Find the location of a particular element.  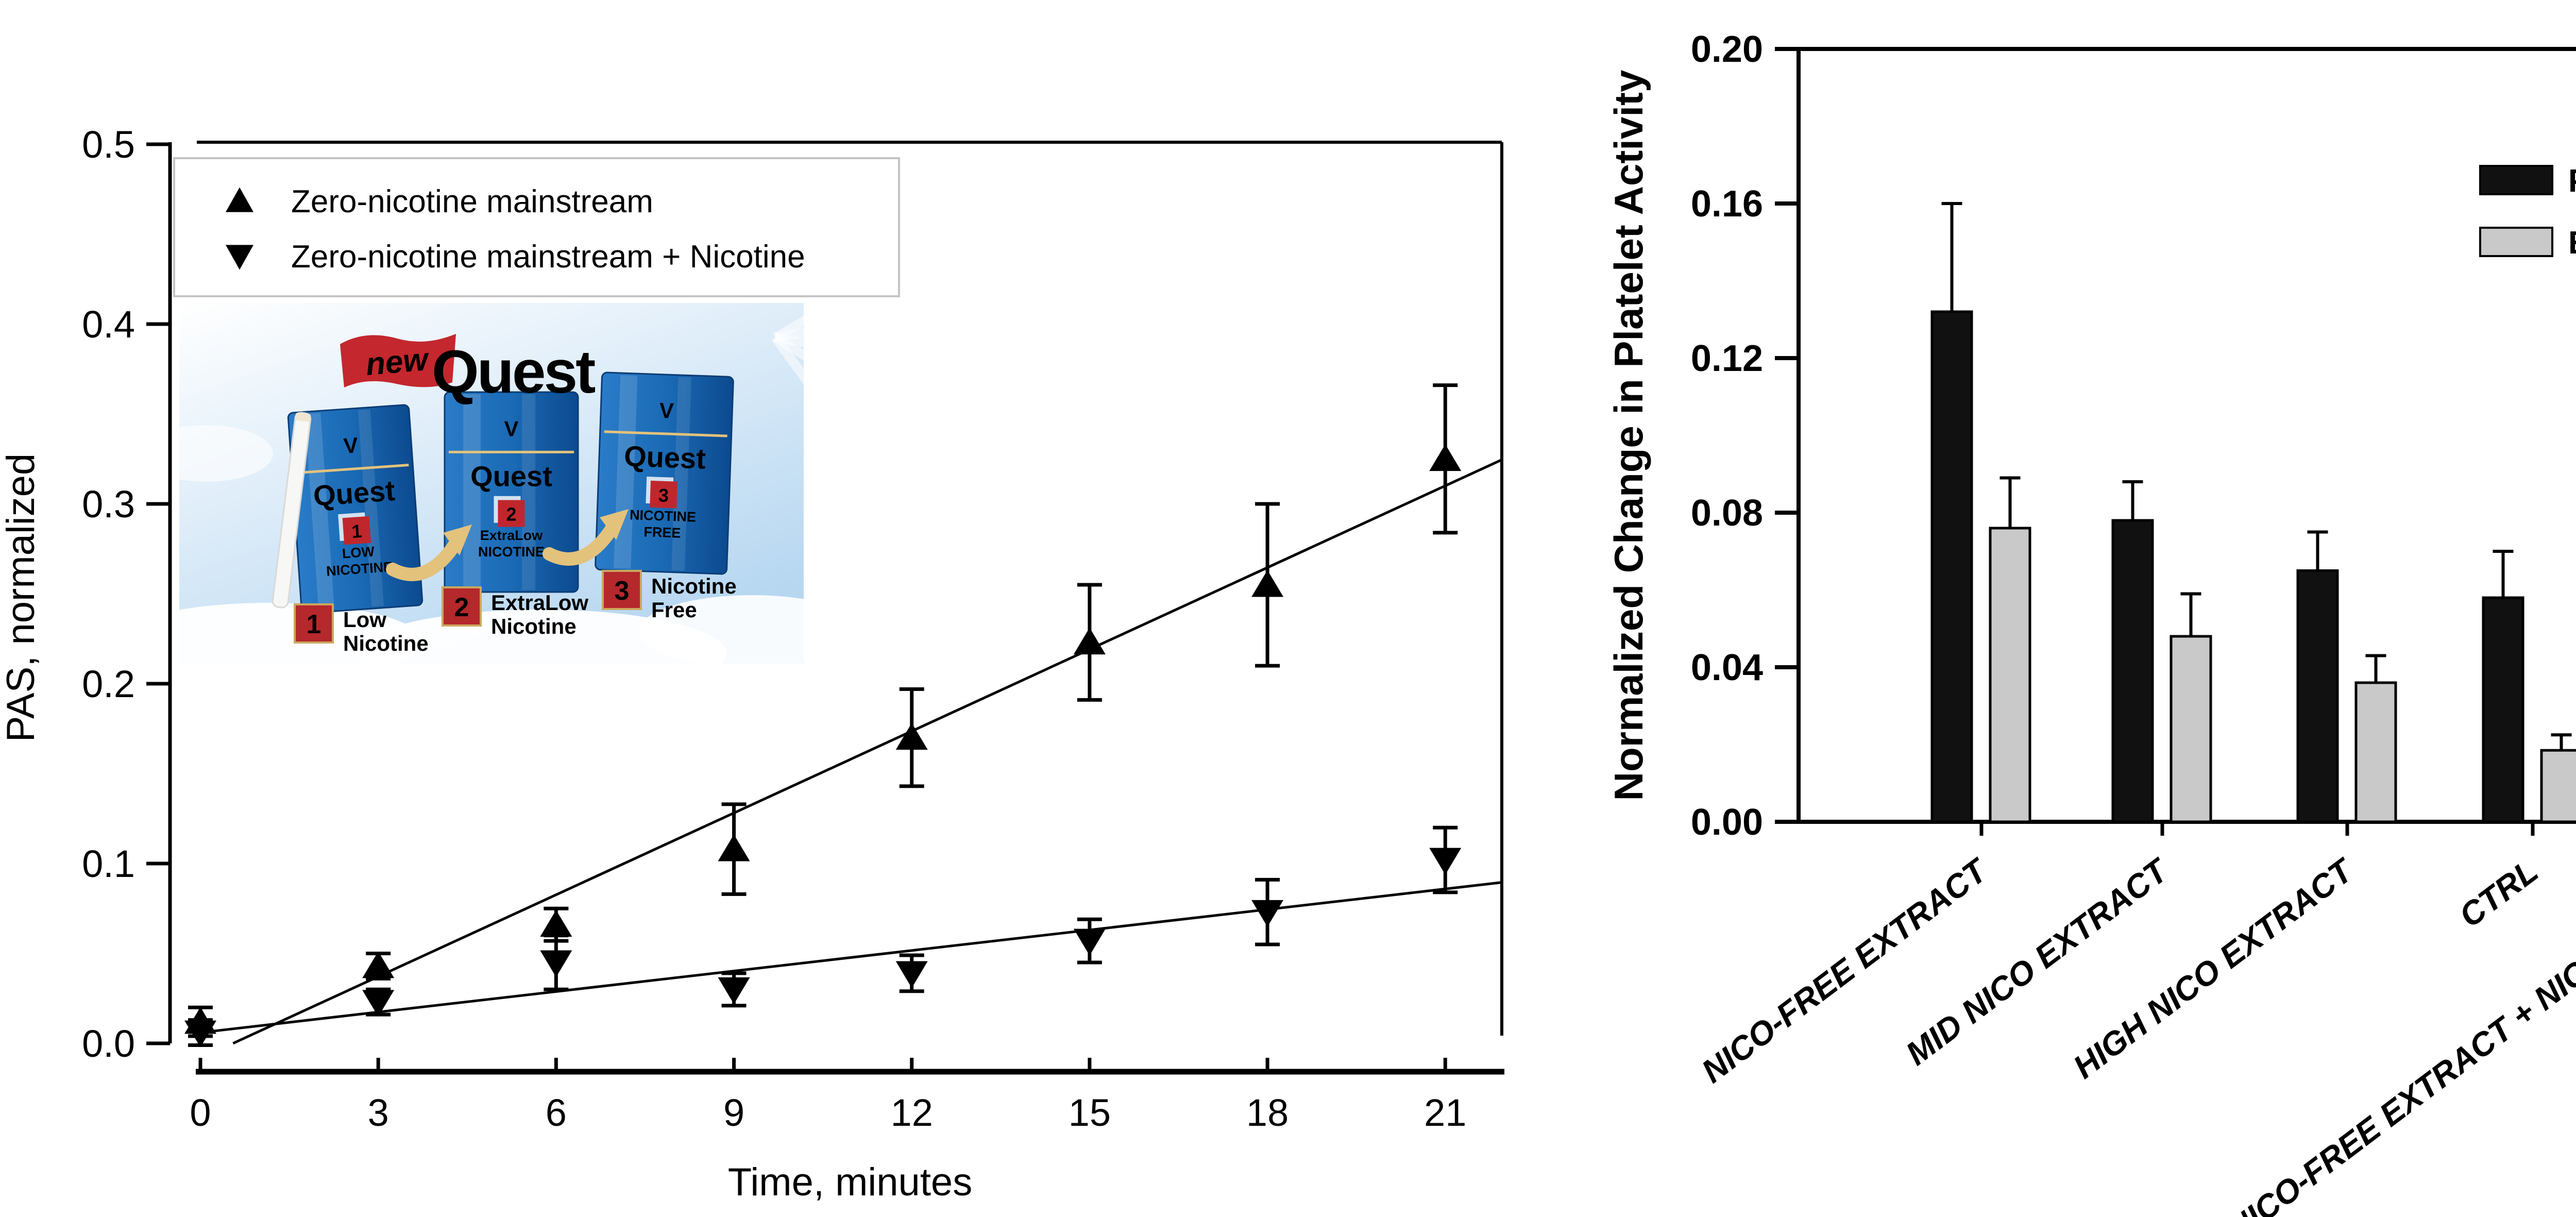

legend-swatch-platelets is located at coordinates (2516, 180).